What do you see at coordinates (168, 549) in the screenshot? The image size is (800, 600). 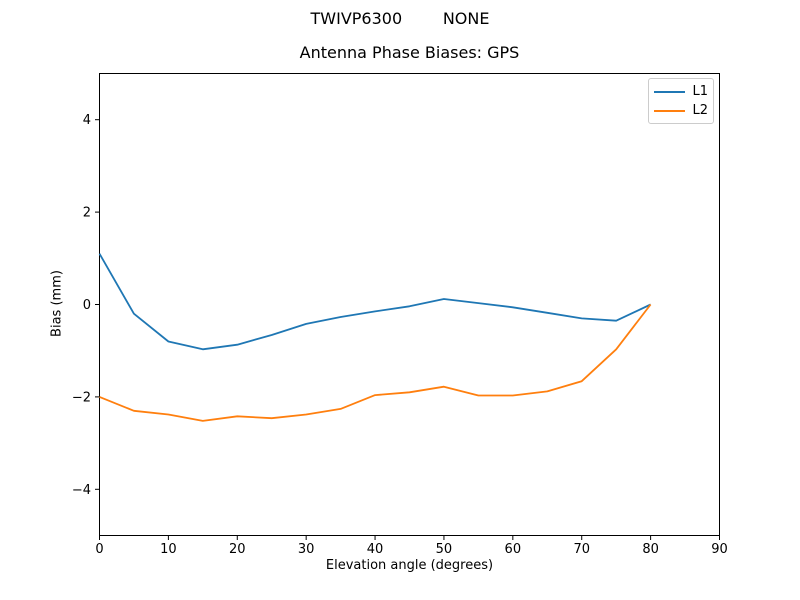 I see `x-tick-label: 10` at bounding box center [168, 549].